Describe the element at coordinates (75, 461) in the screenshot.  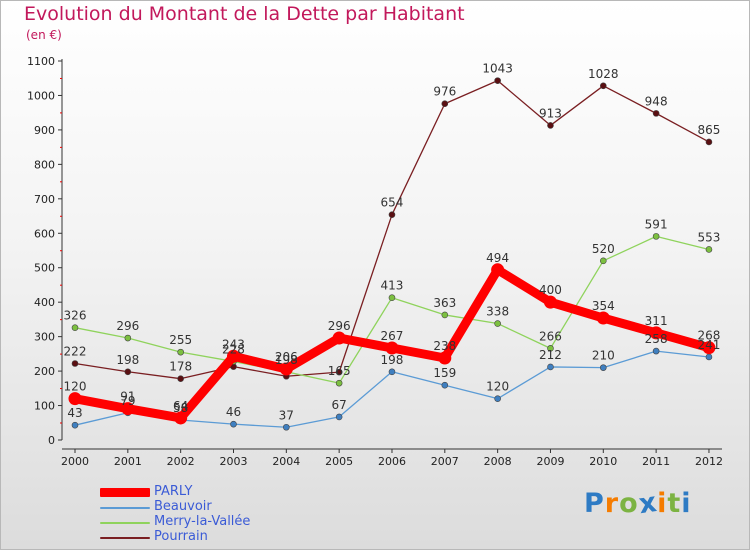
I see `x-tick-label: 2000` at that location.